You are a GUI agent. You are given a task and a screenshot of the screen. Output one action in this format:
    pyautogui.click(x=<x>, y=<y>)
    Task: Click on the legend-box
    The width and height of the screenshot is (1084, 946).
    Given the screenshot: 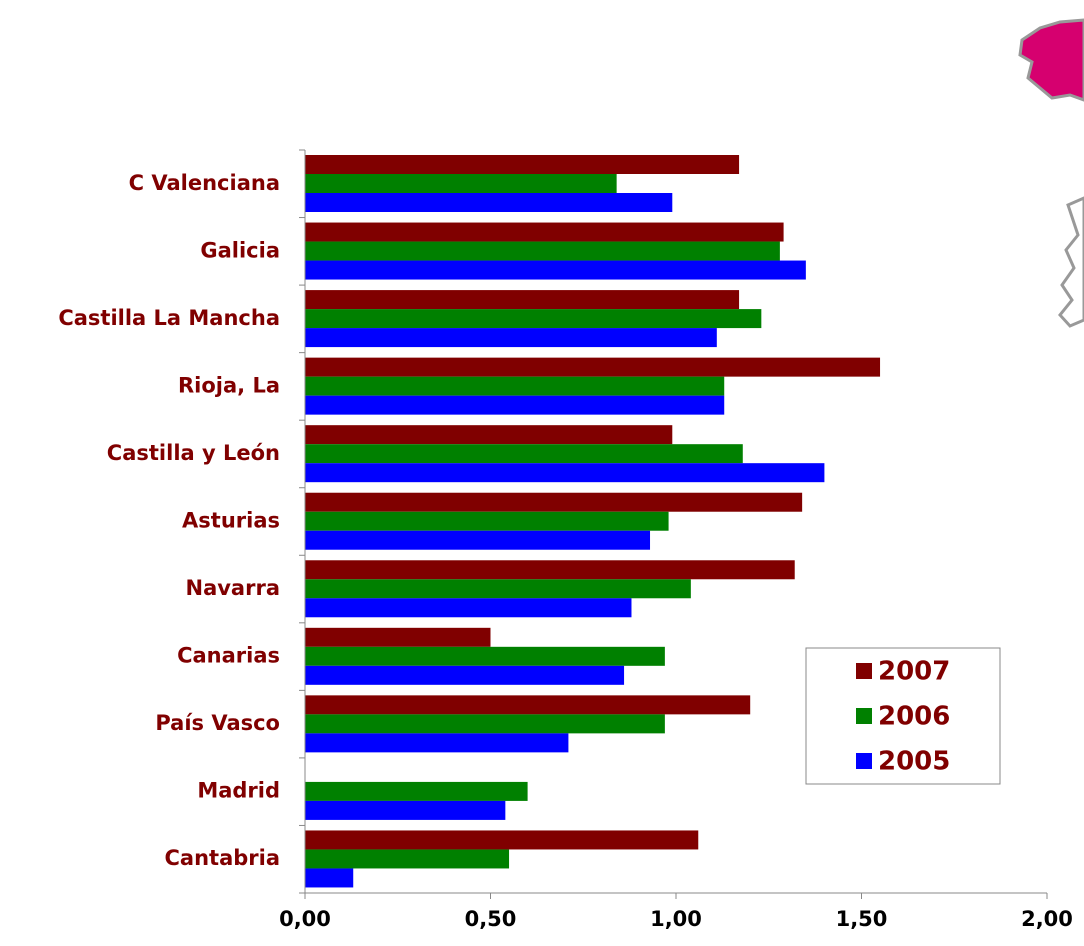 What is the action you would take?
    pyautogui.click(x=903, y=716)
    